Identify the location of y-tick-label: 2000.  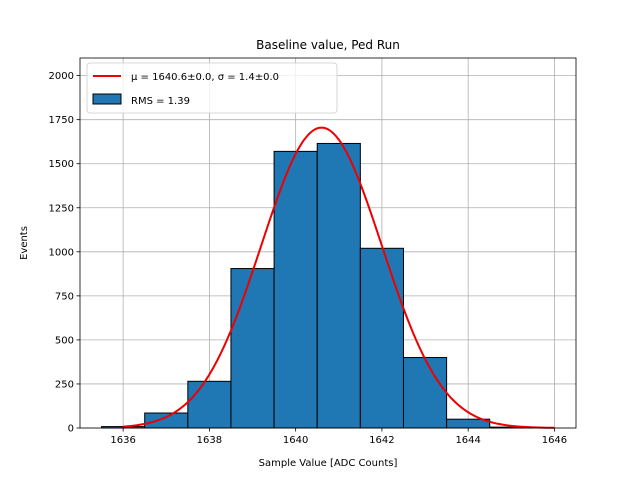
(61, 76).